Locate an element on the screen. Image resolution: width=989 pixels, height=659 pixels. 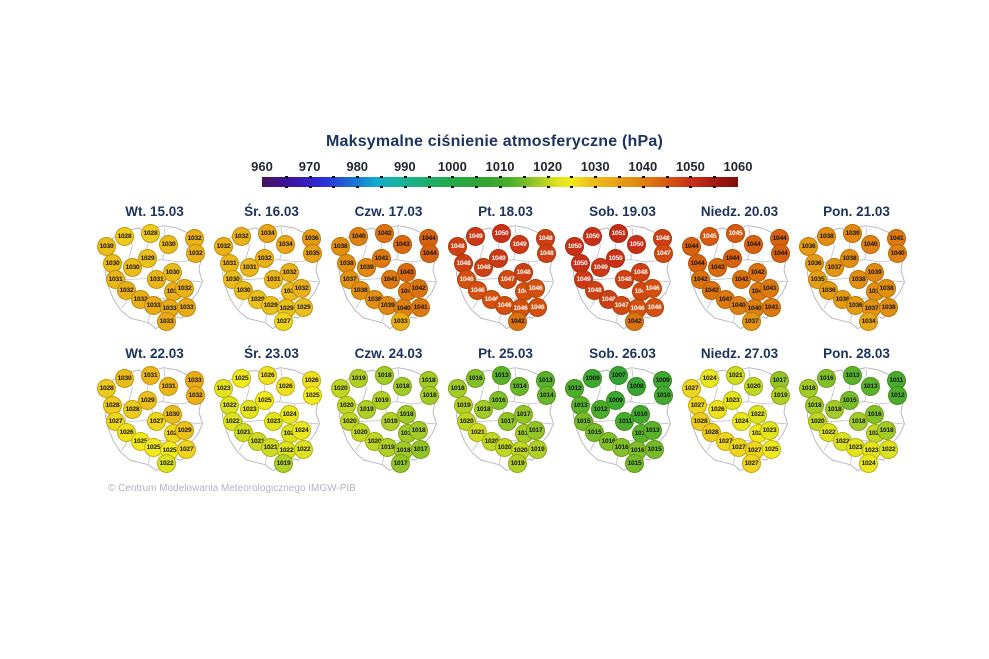
map-title: Pt. 18.03 is located at coordinates (505, 211).